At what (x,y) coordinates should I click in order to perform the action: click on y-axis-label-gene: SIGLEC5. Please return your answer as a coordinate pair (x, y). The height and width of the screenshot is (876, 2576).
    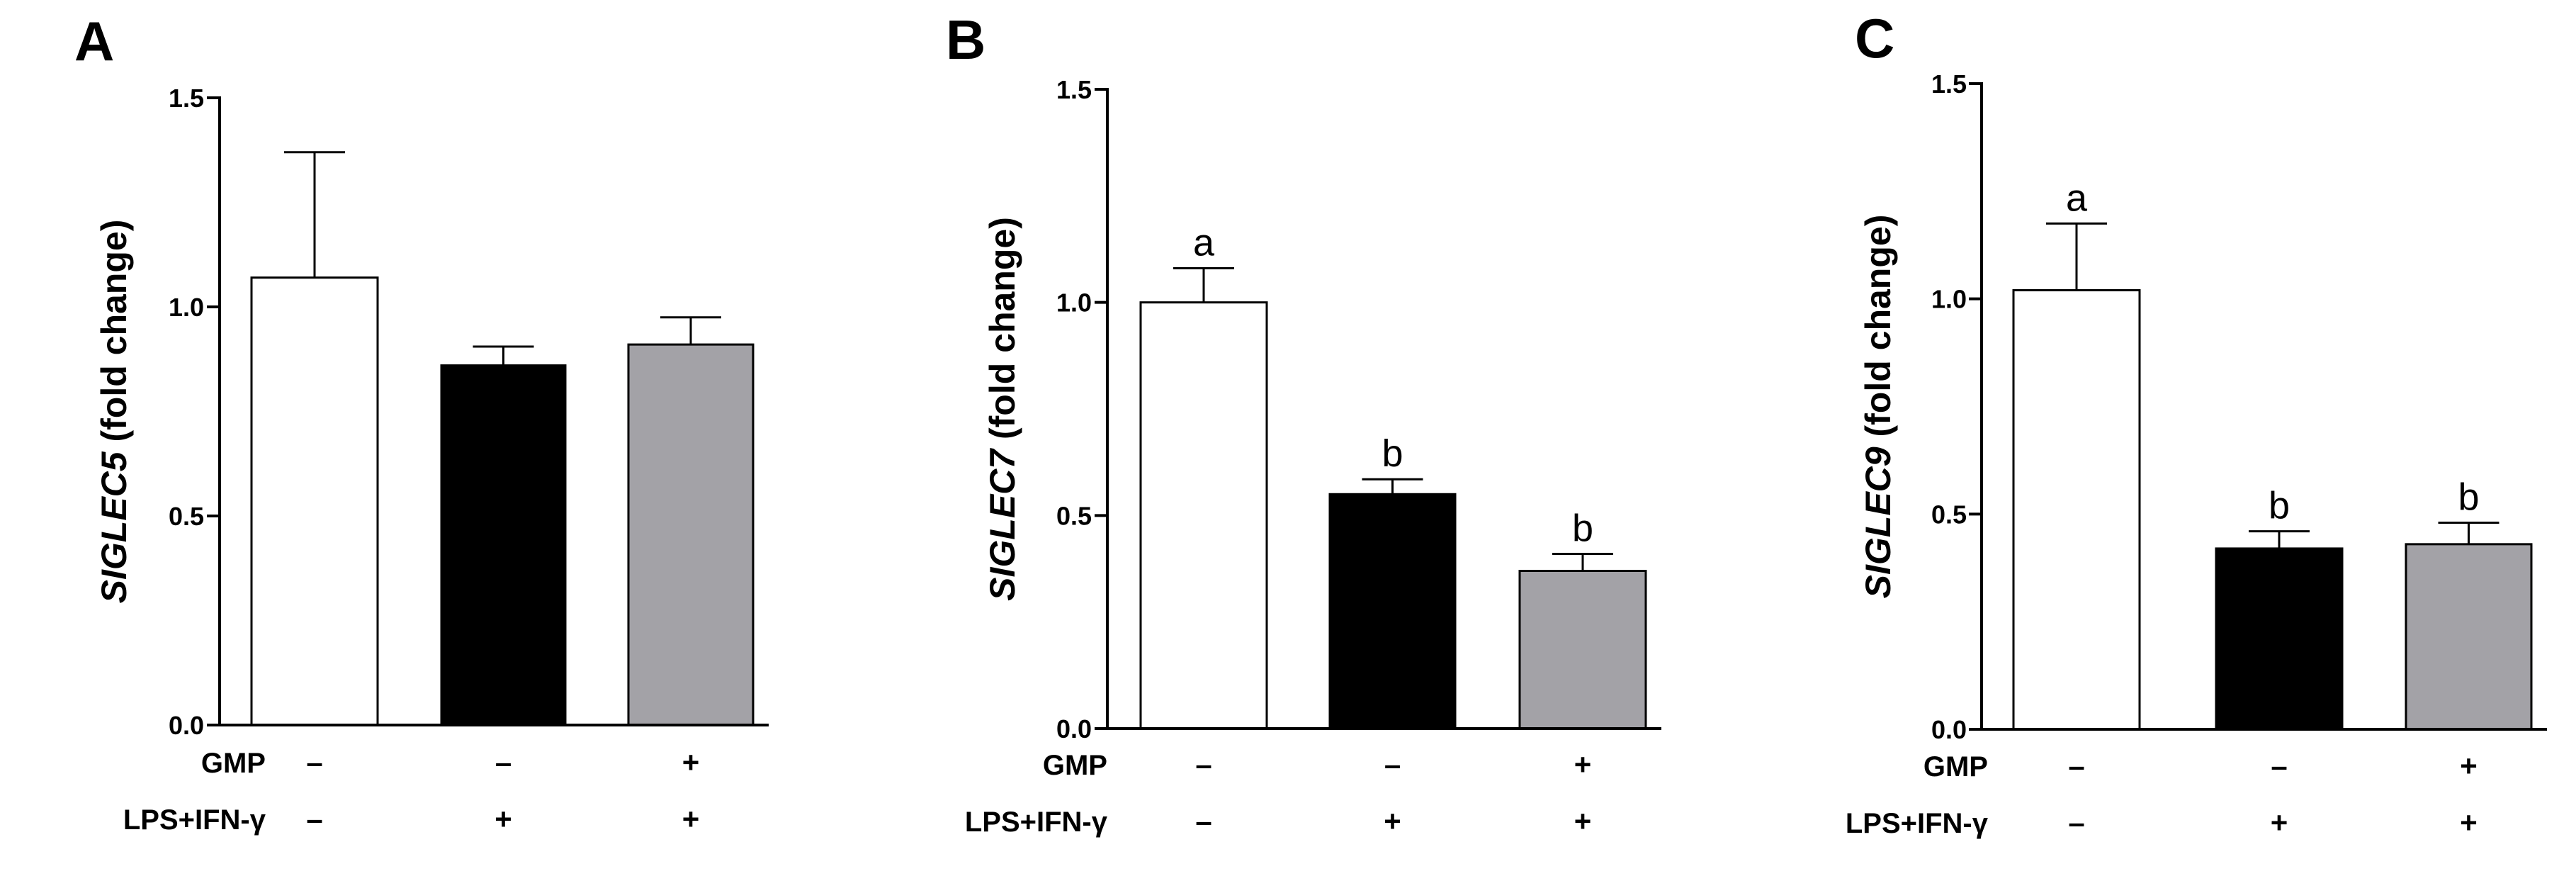
    Looking at the image, I should click on (114, 527).